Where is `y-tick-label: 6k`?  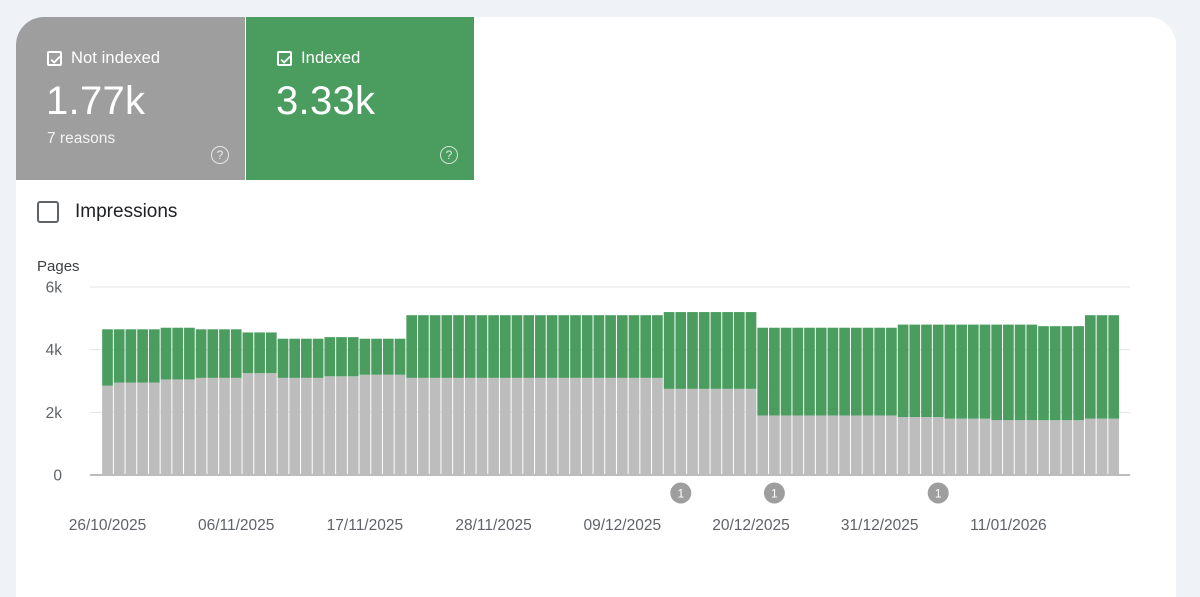 y-tick-label: 6k is located at coordinates (54, 288).